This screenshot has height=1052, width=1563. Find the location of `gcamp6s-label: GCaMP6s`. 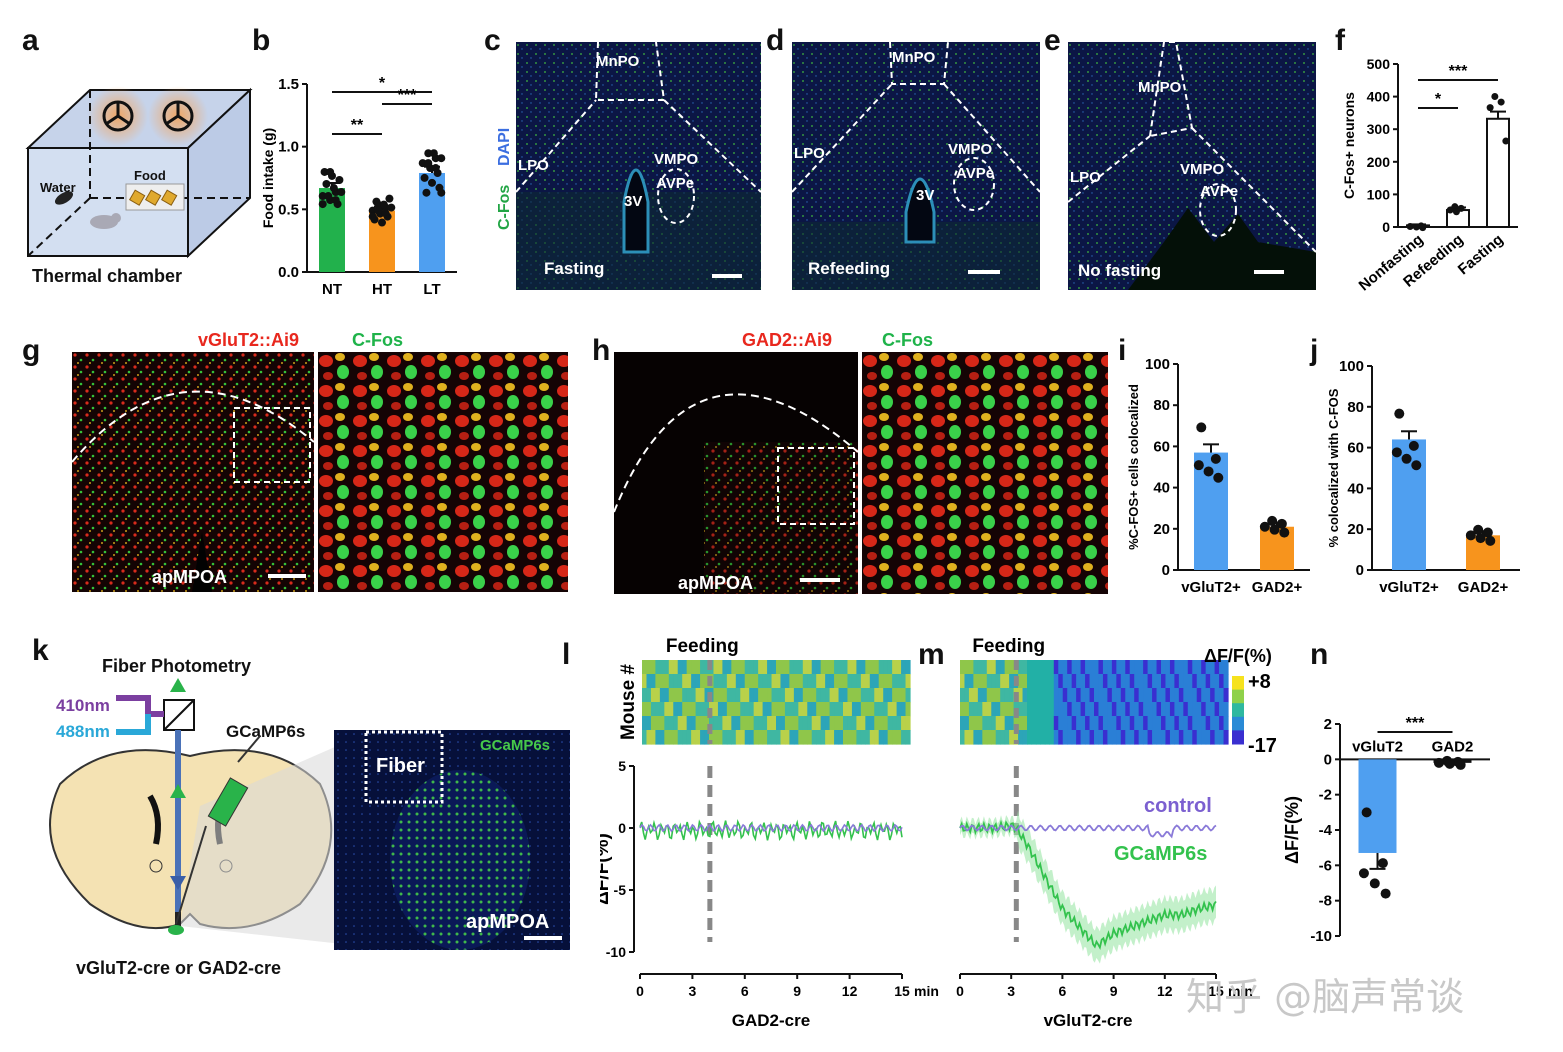

gcamp6s-label: GCaMP6s is located at coordinates (266, 731).